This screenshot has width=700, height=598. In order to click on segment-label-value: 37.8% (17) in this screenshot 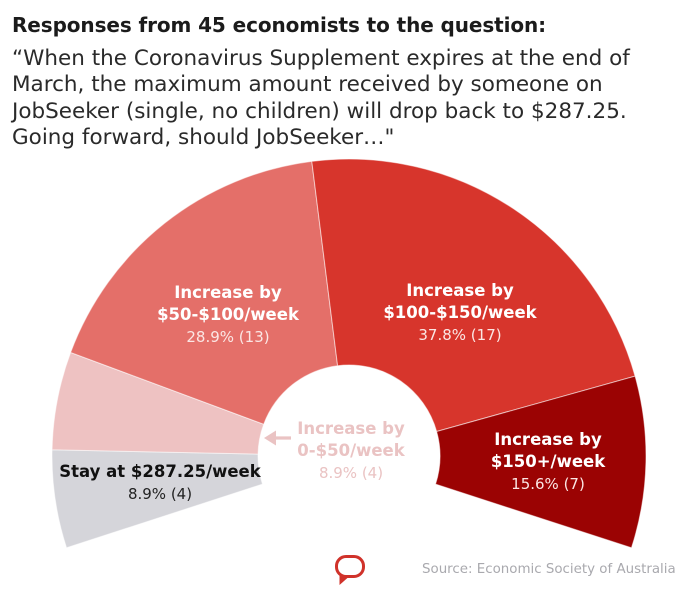, I will do `click(460, 335)`.